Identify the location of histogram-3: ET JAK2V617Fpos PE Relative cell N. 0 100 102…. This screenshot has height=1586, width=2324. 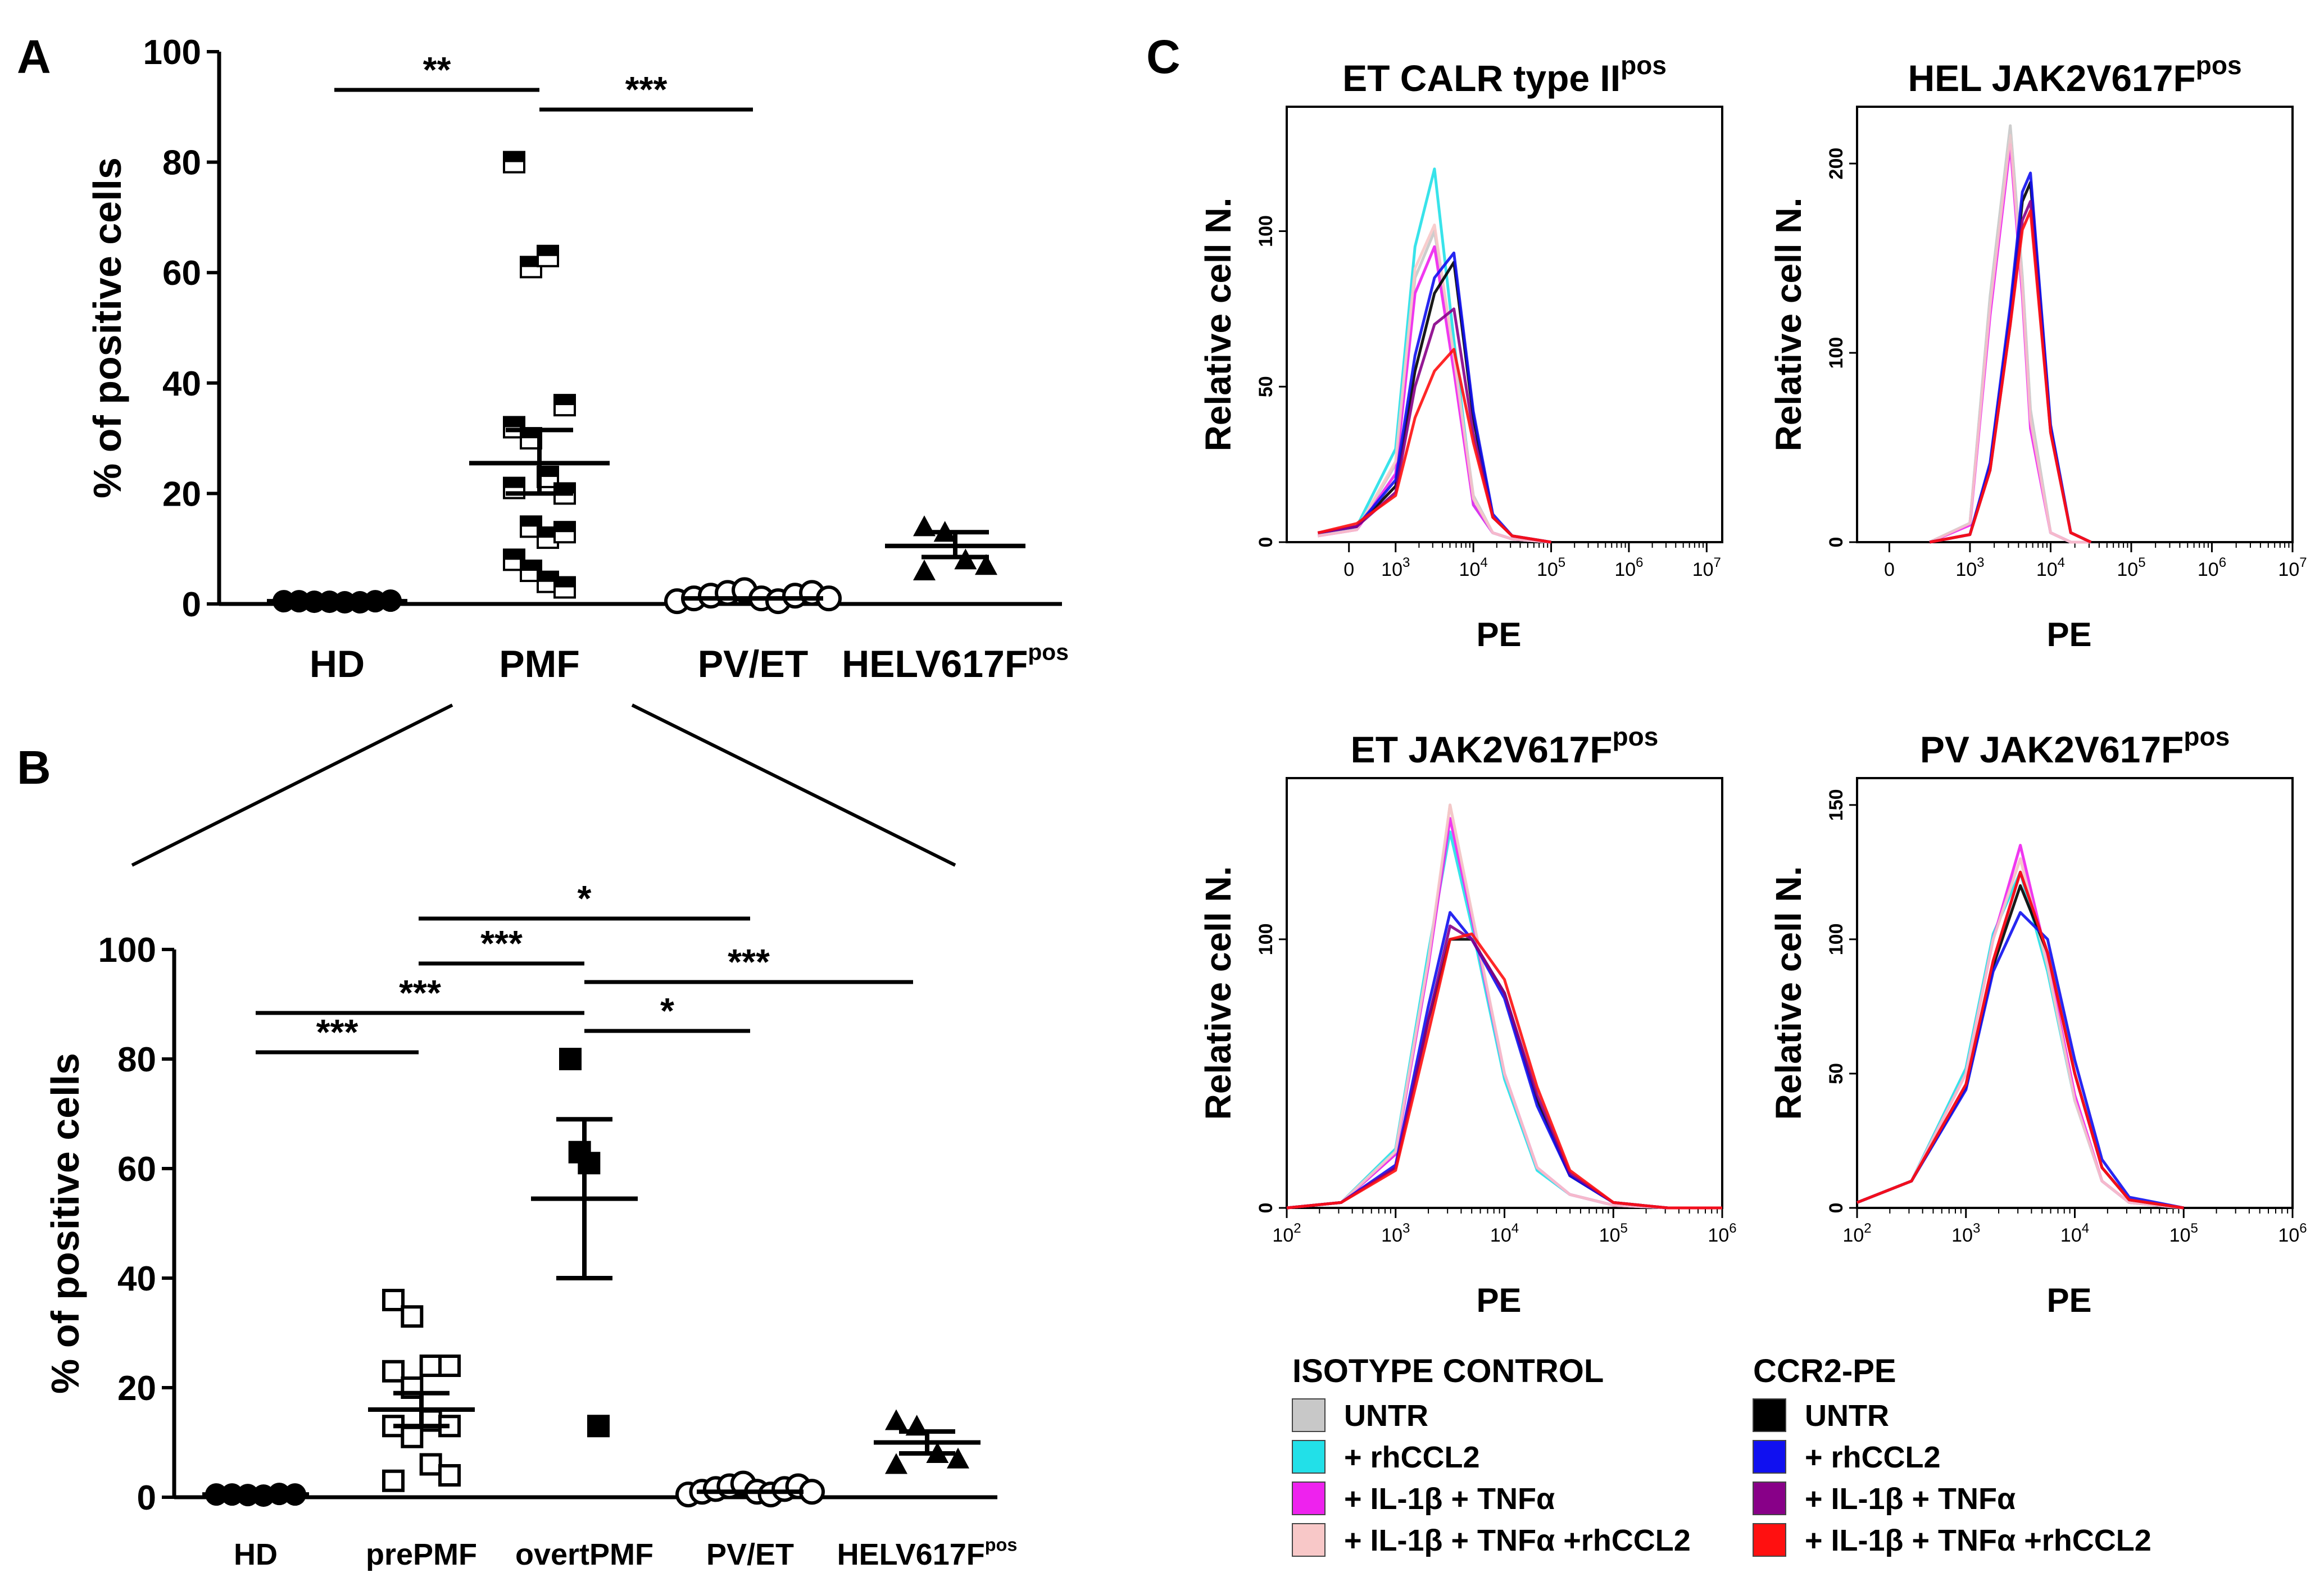
(1468, 1020).